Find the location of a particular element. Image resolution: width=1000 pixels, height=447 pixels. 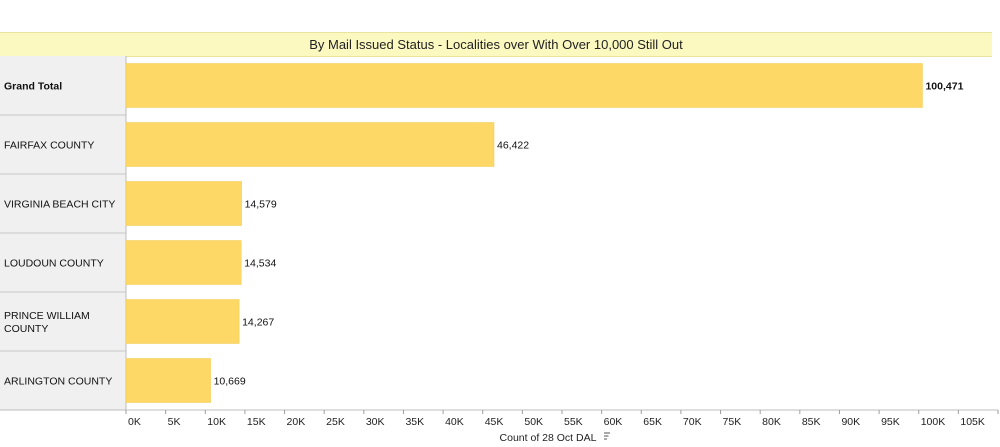

x-tick-label: 90K is located at coordinates (850, 422).